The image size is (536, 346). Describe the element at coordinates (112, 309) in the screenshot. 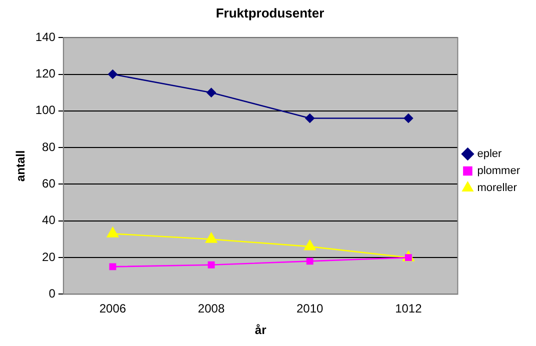

I see `x-tick-label: 2006` at that location.